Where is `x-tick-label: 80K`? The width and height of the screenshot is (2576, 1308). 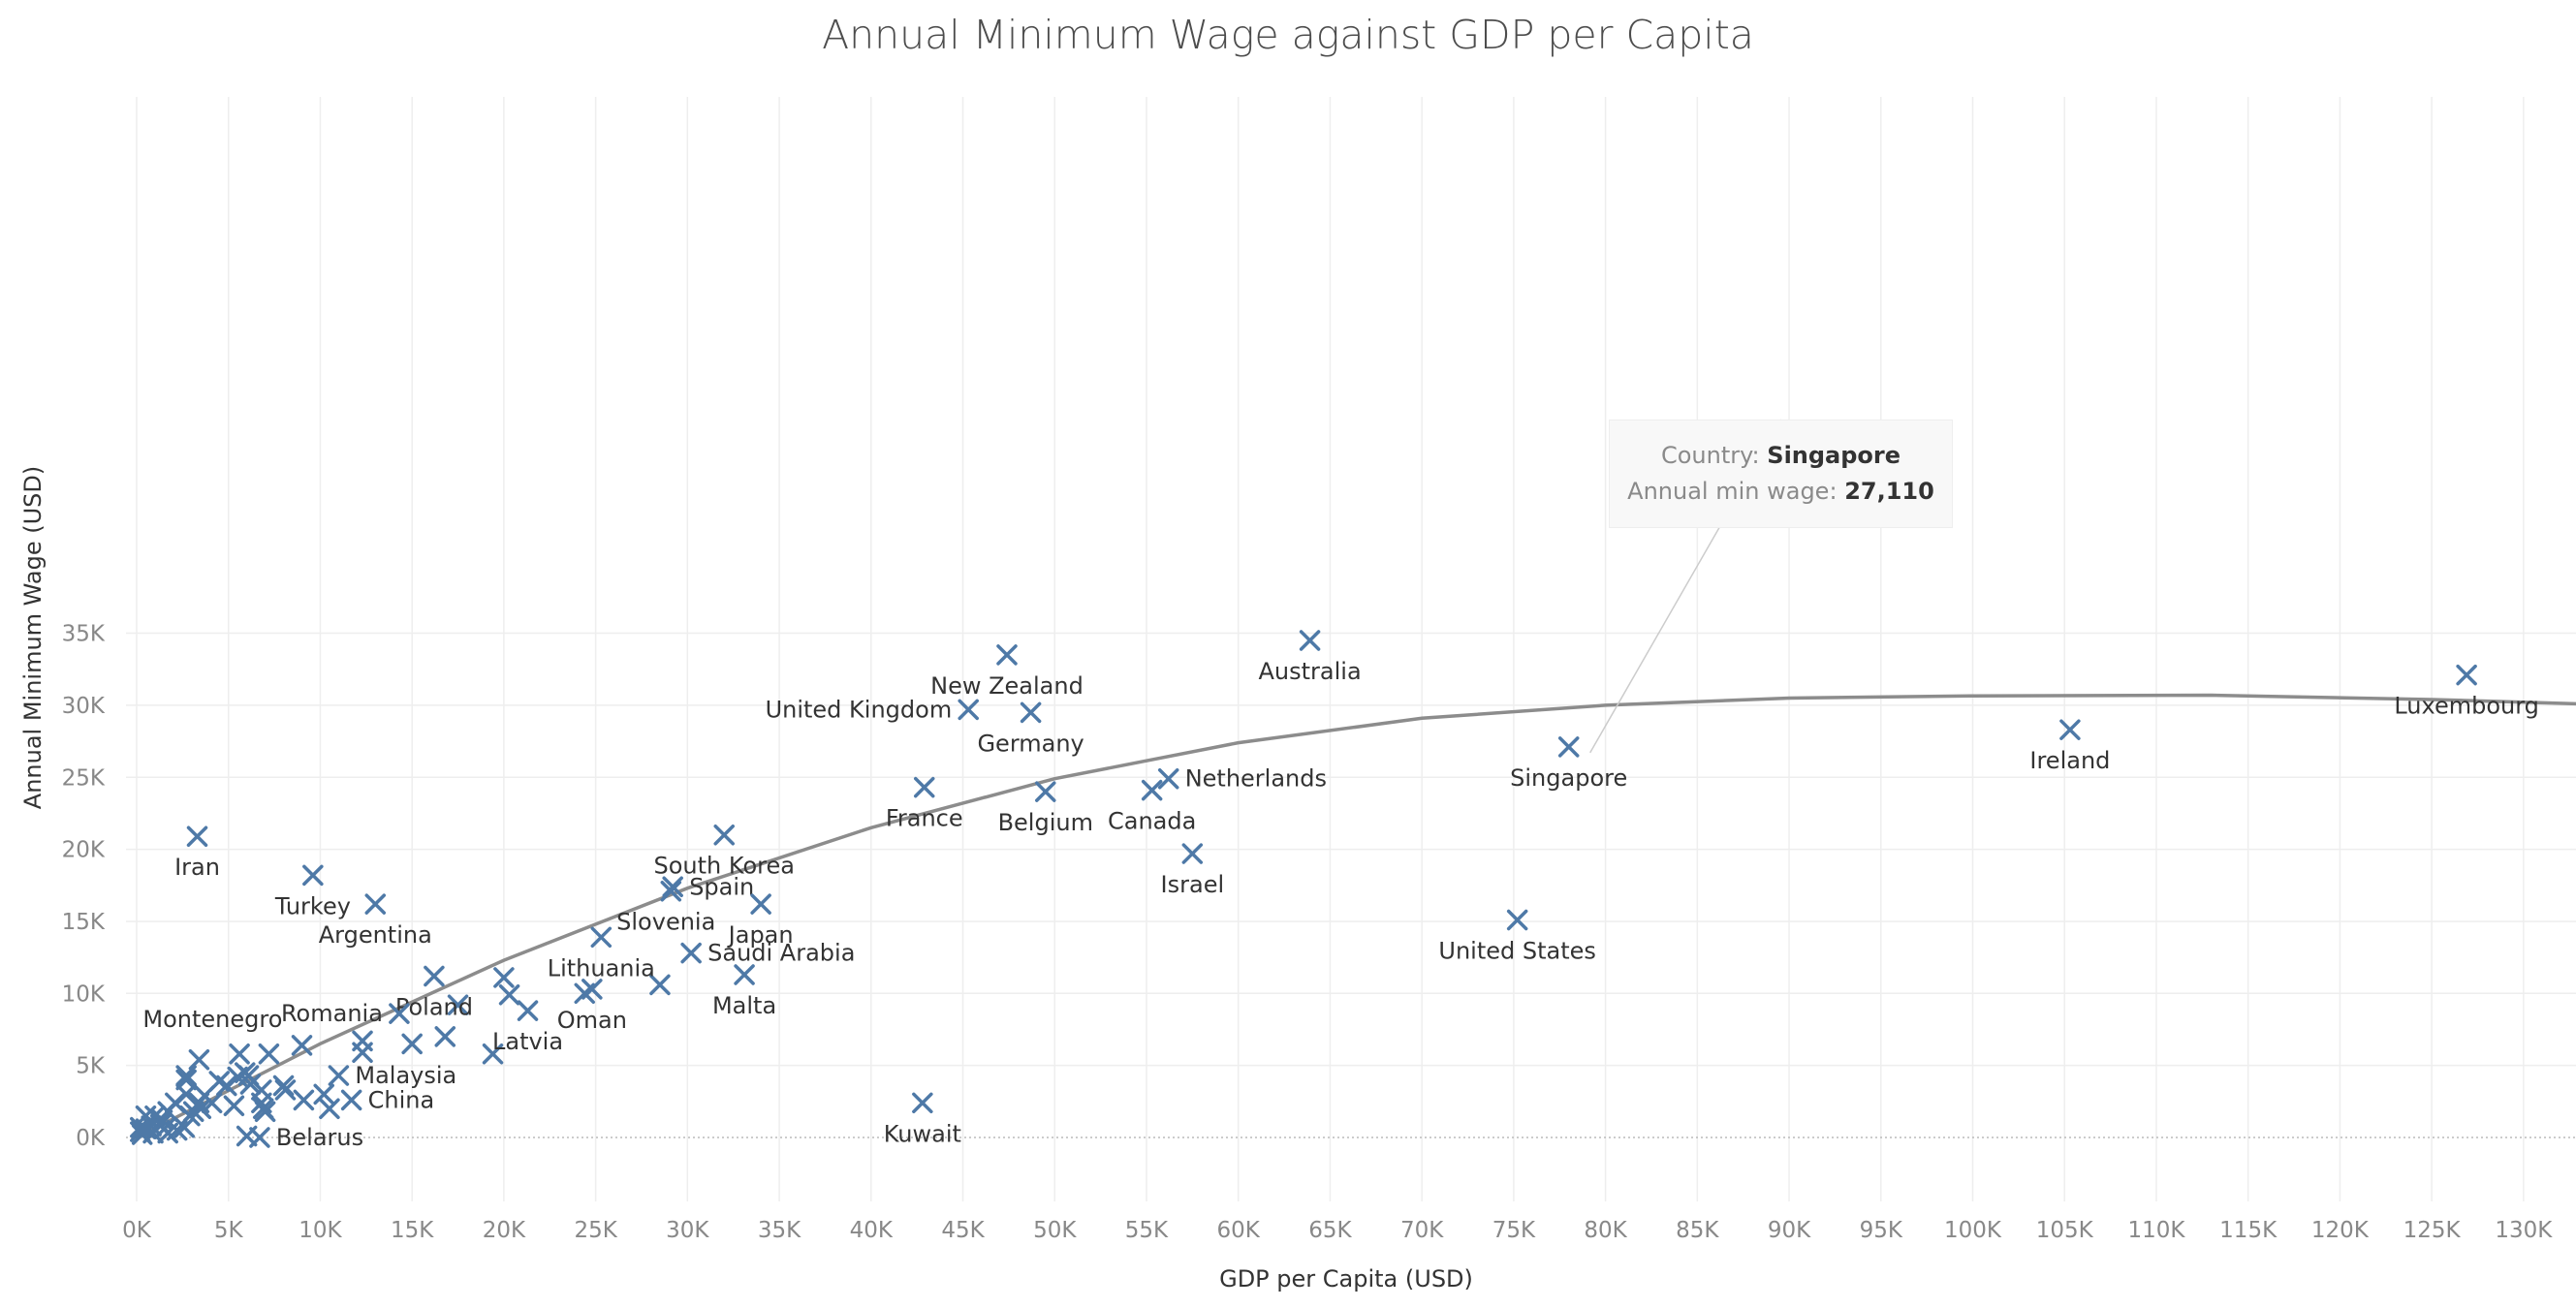 x-tick-label: 80K is located at coordinates (1605, 1230).